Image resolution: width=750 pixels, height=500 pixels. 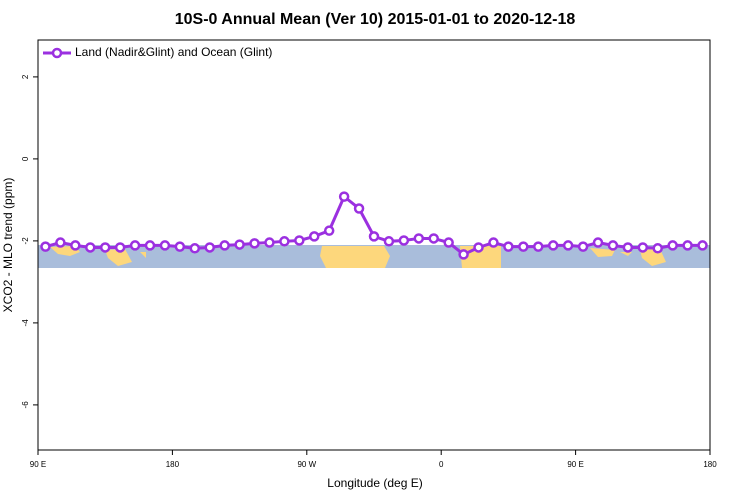 I want to click on y-tick-label: -2, so click(x=25, y=241).